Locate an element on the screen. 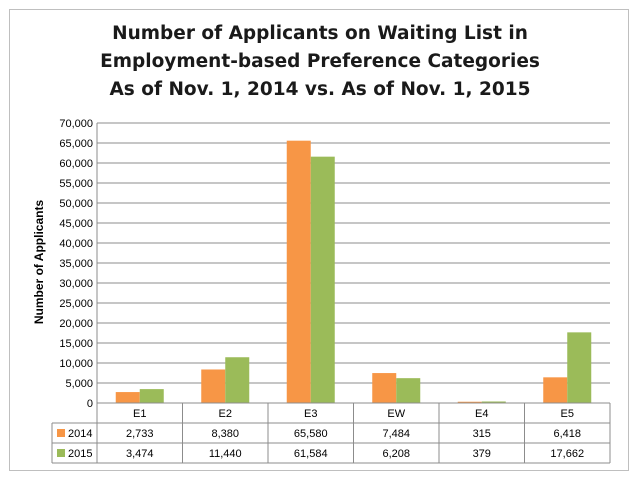 This screenshot has width=640, height=483. y-tick-label: 25,000 is located at coordinates (76, 304).